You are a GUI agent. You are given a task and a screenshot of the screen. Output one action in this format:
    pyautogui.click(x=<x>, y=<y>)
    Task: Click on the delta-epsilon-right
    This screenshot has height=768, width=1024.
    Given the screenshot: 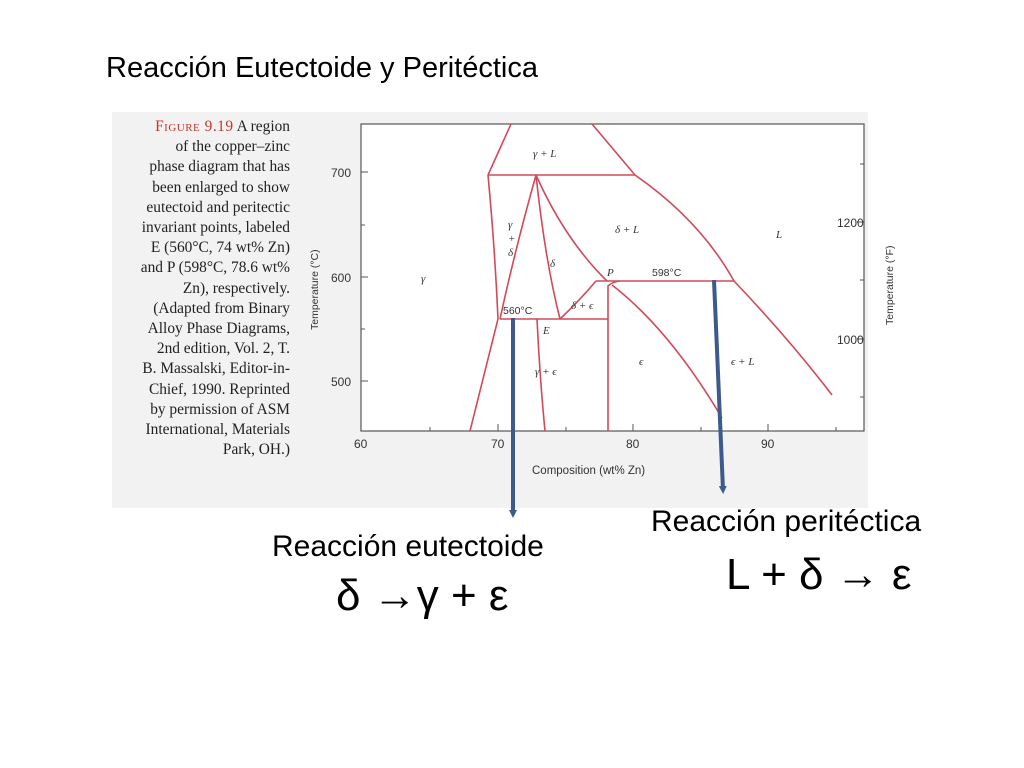 What is the action you would take?
    pyautogui.click(x=578, y=300)
    